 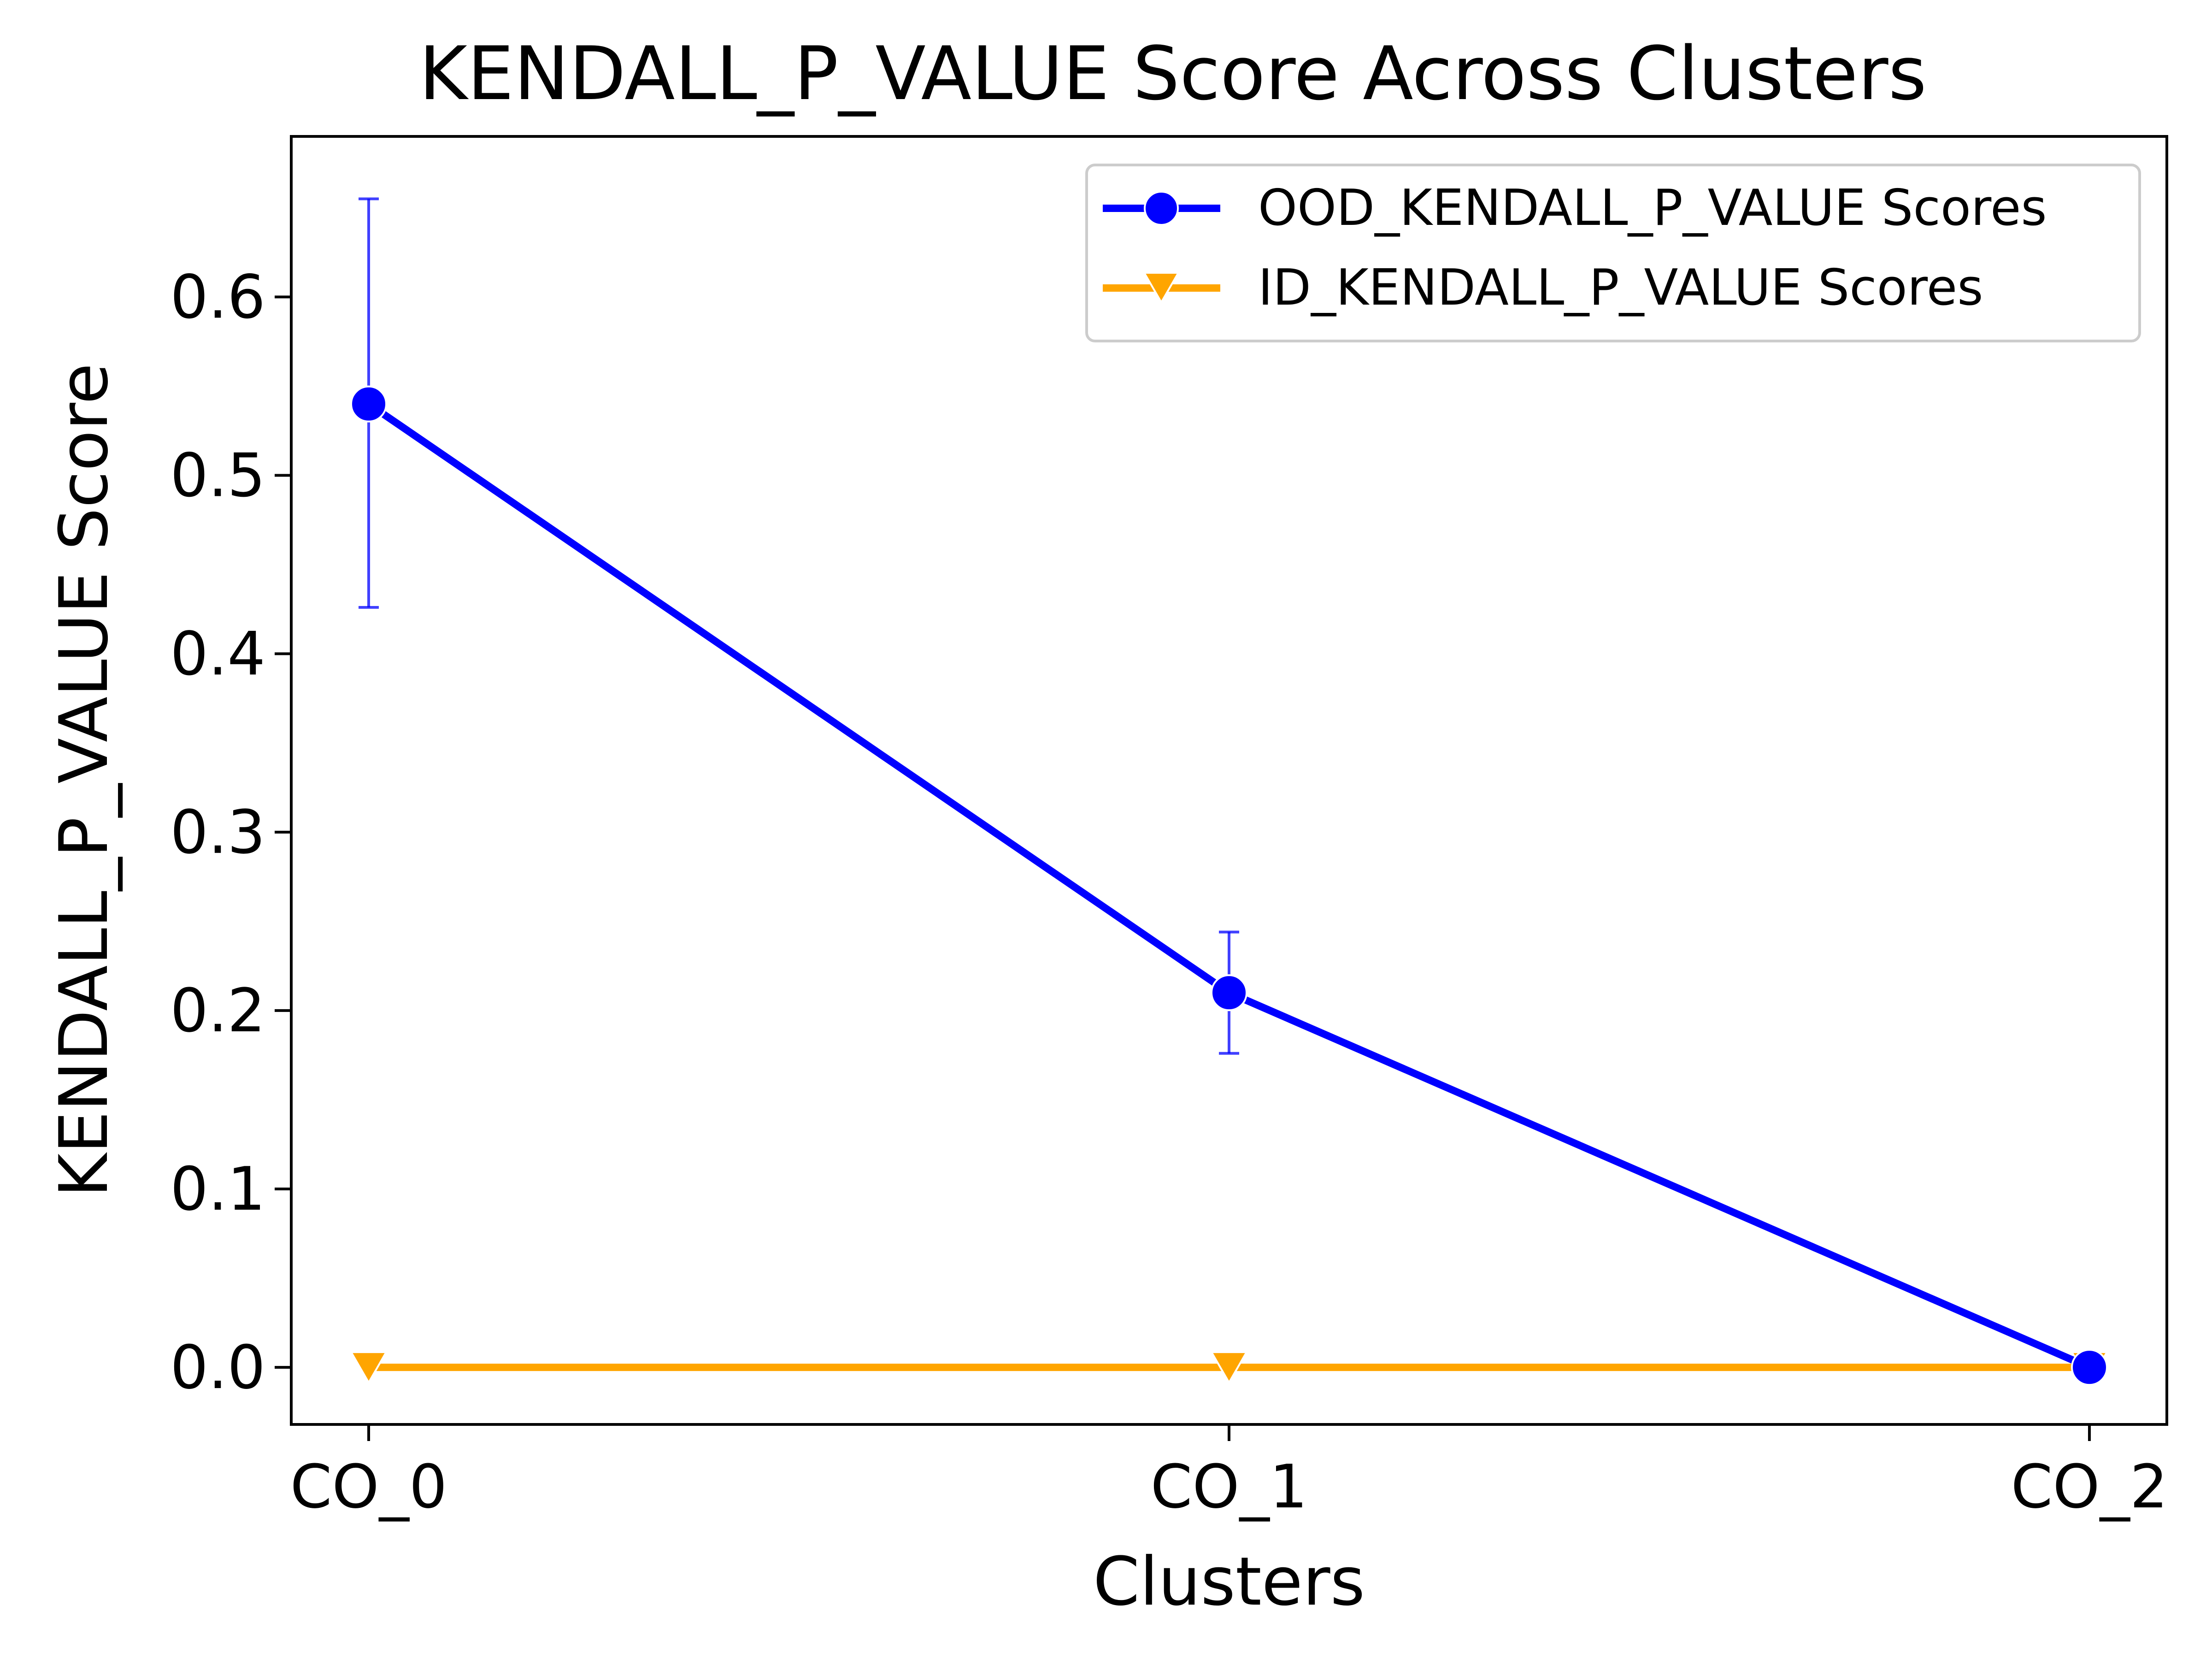 What do you see at coordinates (1173, 73) in the screenshot?
I see `chart-title: KENDALL_P_VALUE Score Across Clusters` at bounding box center [1173, 73].